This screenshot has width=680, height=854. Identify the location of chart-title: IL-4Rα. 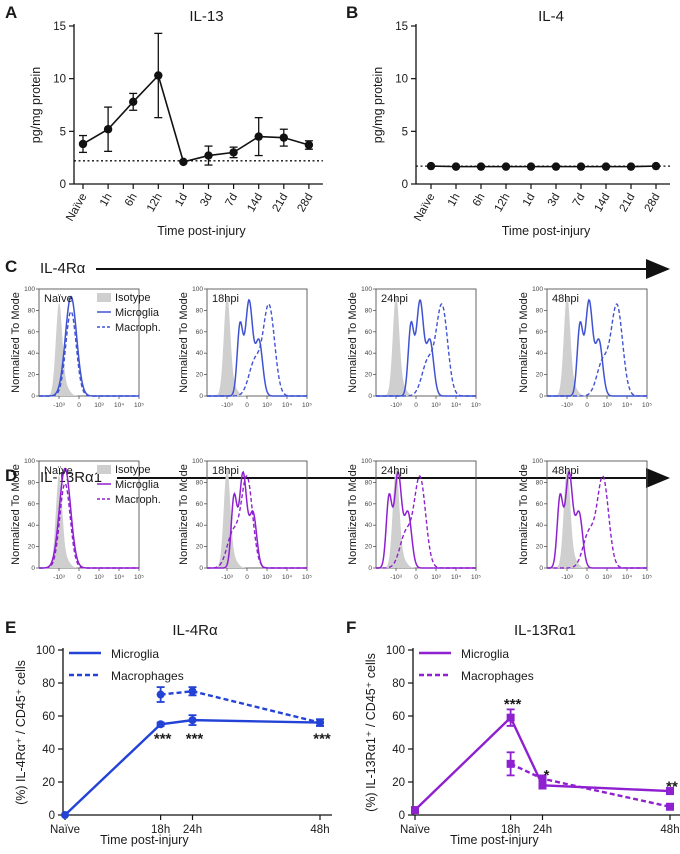
(63, 268).